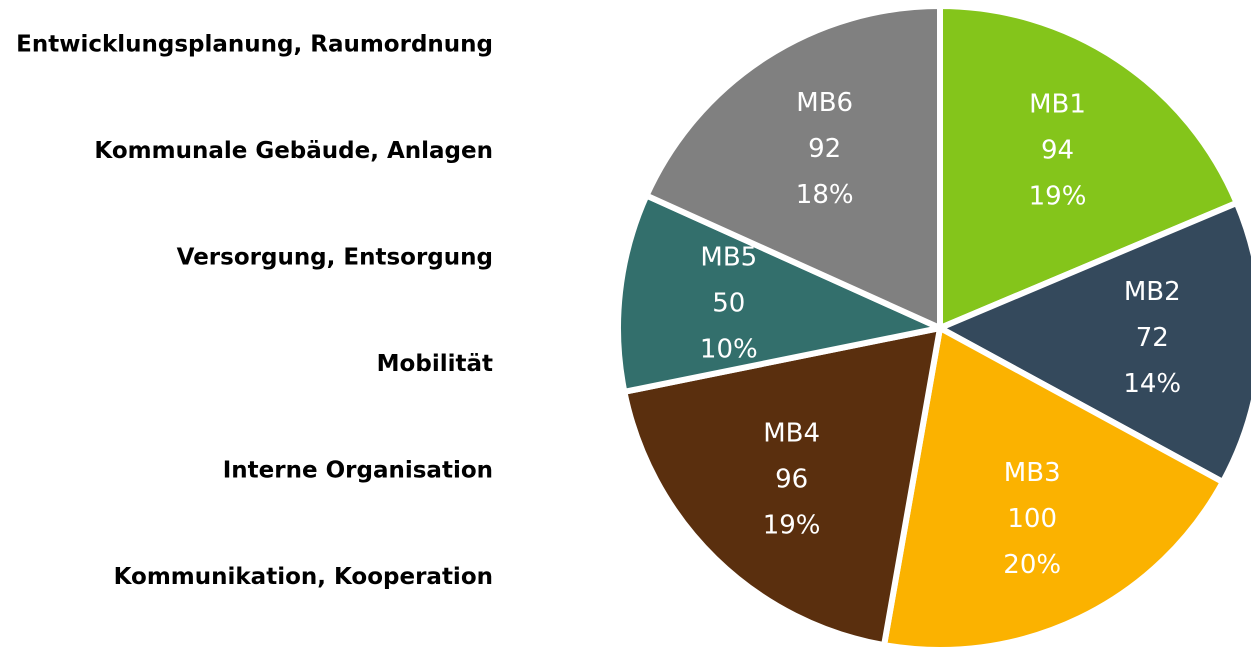 This screenshot has height=660, width=1251. What do you see at coordinates (1057, 150) in the screenshot?
I see `slice-value: 94` at bounding box center [1057, 150].